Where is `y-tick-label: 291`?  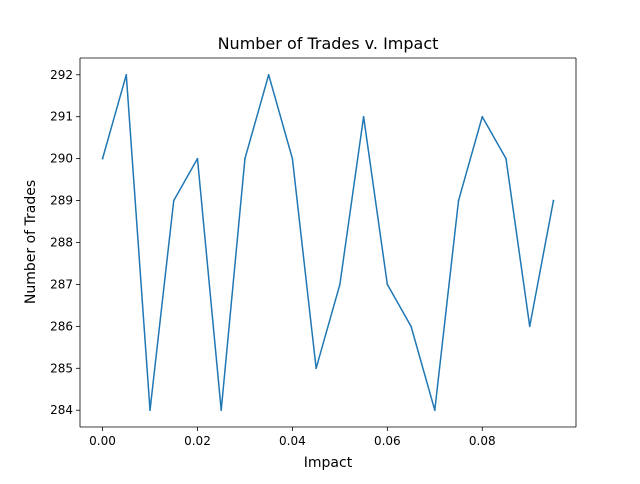 y-tick-label: 291 is located at coordinates (61, 117).